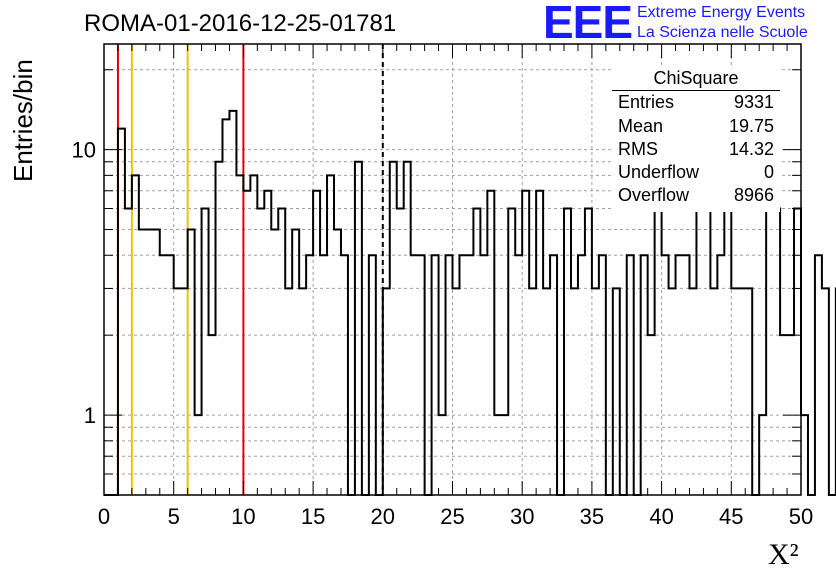 This screenshot has height=572, width=836. I want to click on stats-row-rms: RMS 14.32, so click(696, 150).